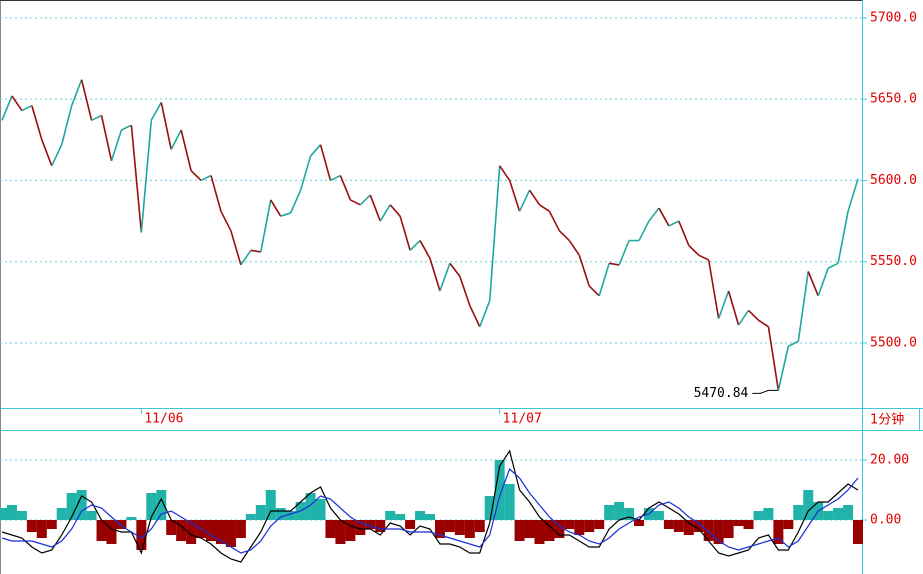 This screenshot has width=923, height=574. What do you see at coordinates (887, 420) in the screenshot?
I see `period-label: 1分钟` at bounding box center [887, 420].